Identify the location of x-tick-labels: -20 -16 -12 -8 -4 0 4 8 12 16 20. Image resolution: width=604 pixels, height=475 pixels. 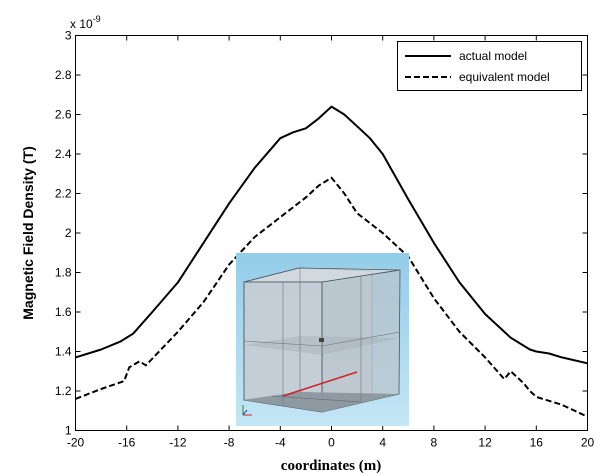
(331, 443).